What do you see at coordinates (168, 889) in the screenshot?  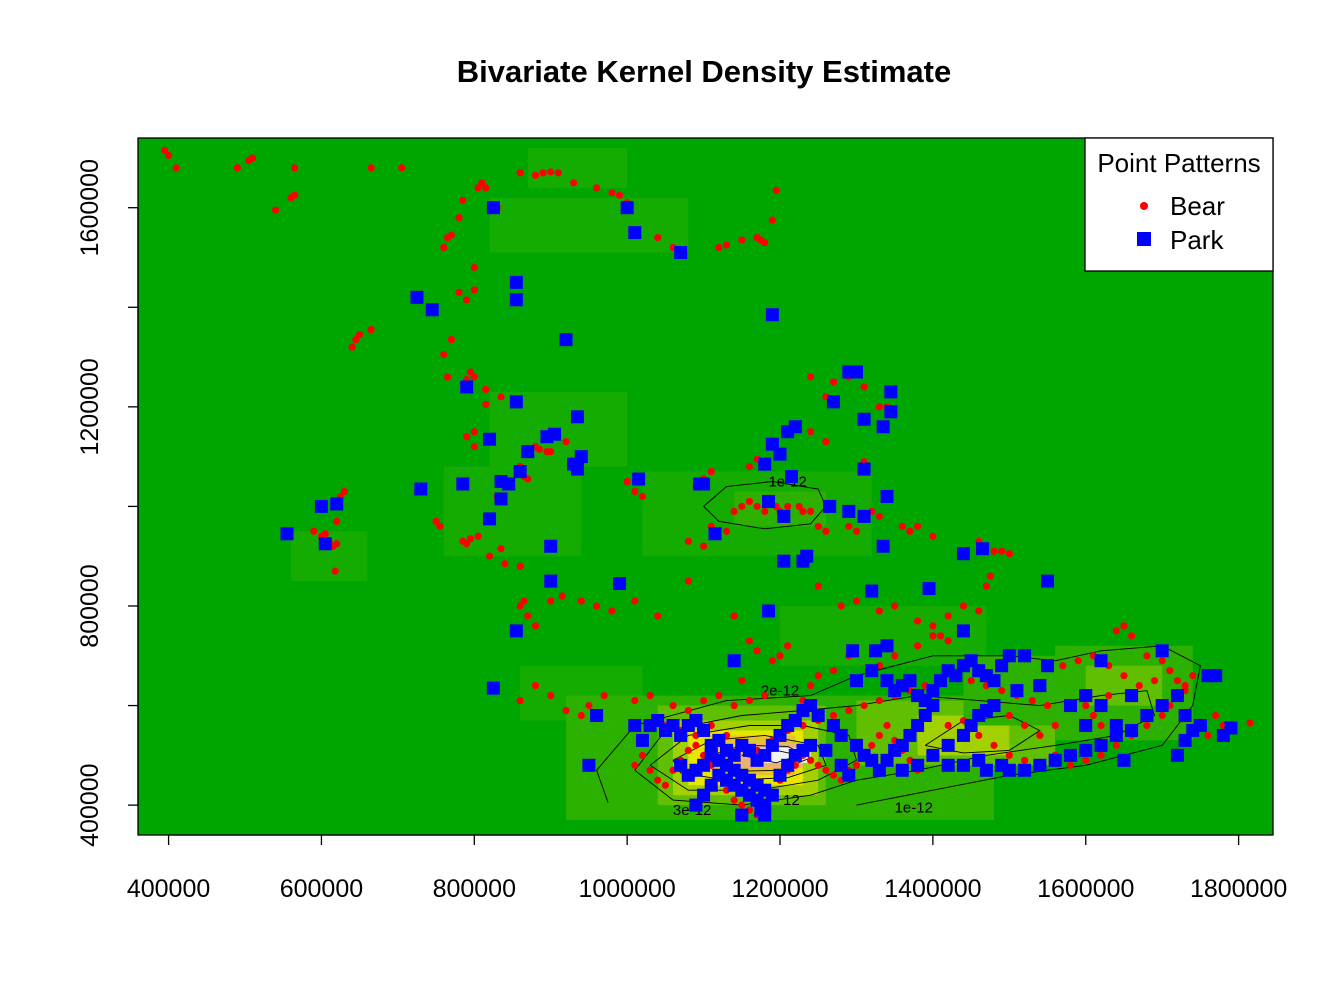 I see `x-tick-label: 400000` at bounding box center [168, 889].